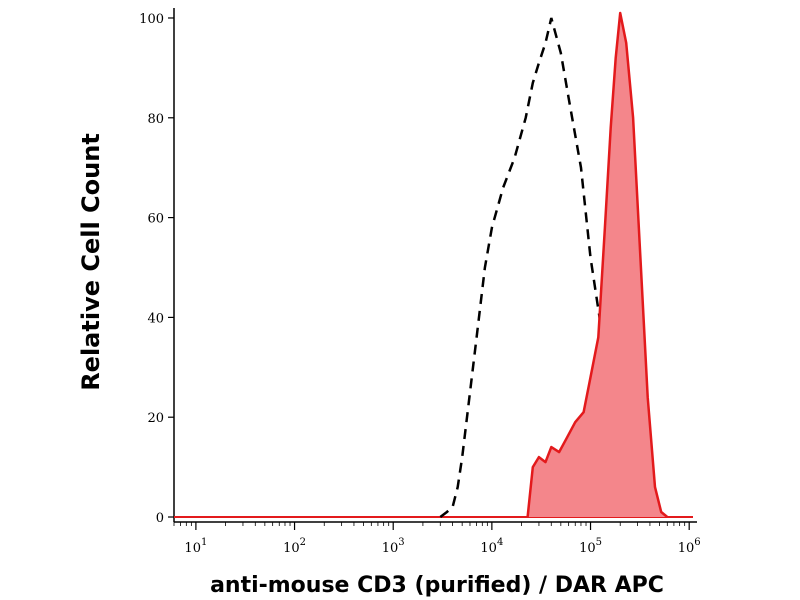 The image size is (800, 600). Describe the element at coordinates (91, 262) in the screenshot. I see `y-axis-title: Relative Cell Count` at that location.